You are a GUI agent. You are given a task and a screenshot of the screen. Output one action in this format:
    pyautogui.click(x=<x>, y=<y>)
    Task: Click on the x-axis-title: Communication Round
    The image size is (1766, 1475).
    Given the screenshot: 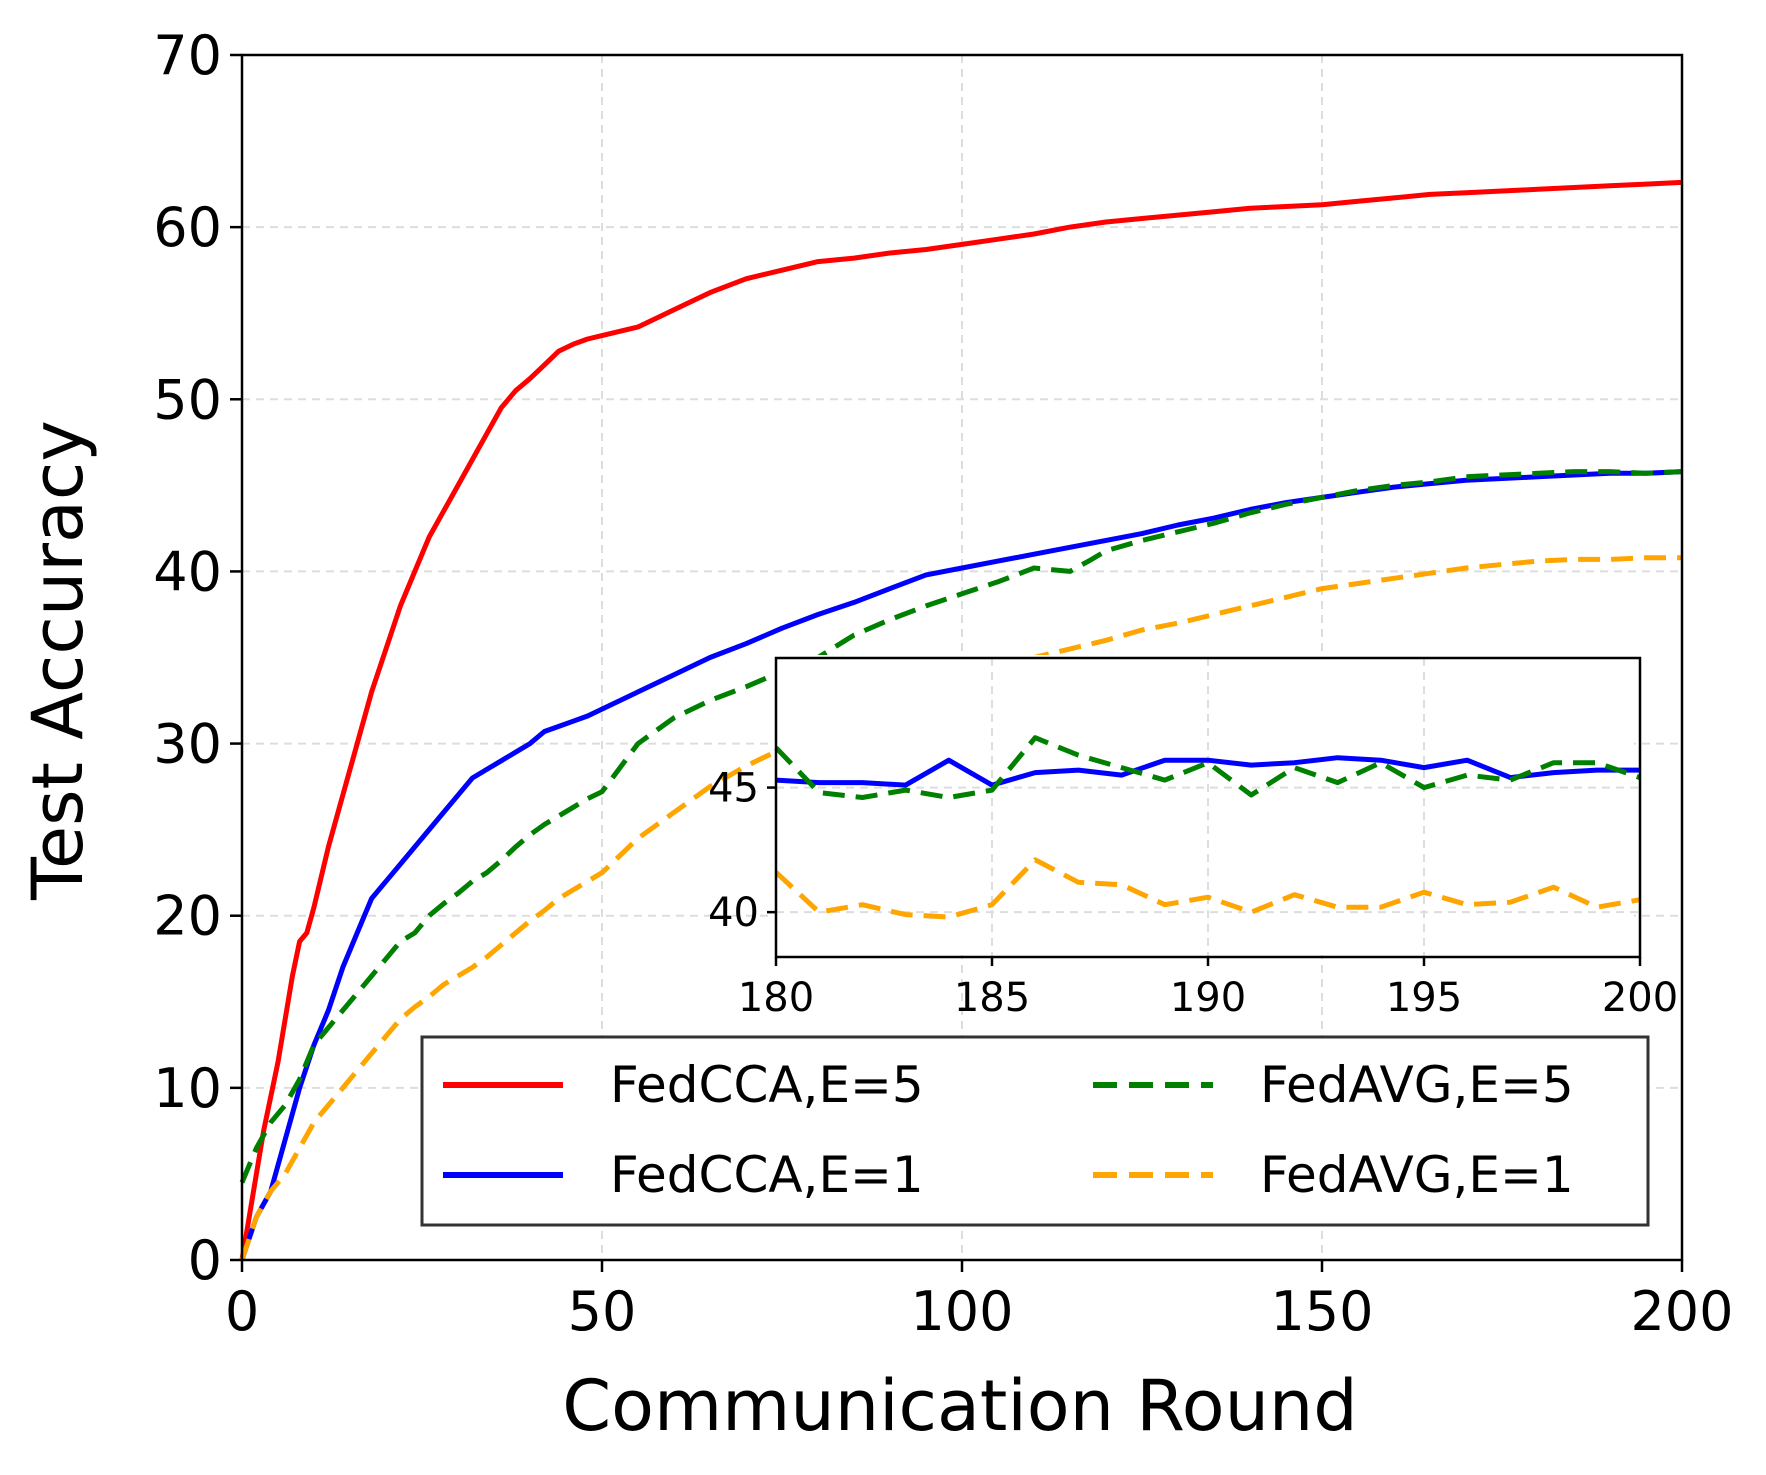 What is the action you would take?
    pyautogui.click(x=959, y=1406)
    